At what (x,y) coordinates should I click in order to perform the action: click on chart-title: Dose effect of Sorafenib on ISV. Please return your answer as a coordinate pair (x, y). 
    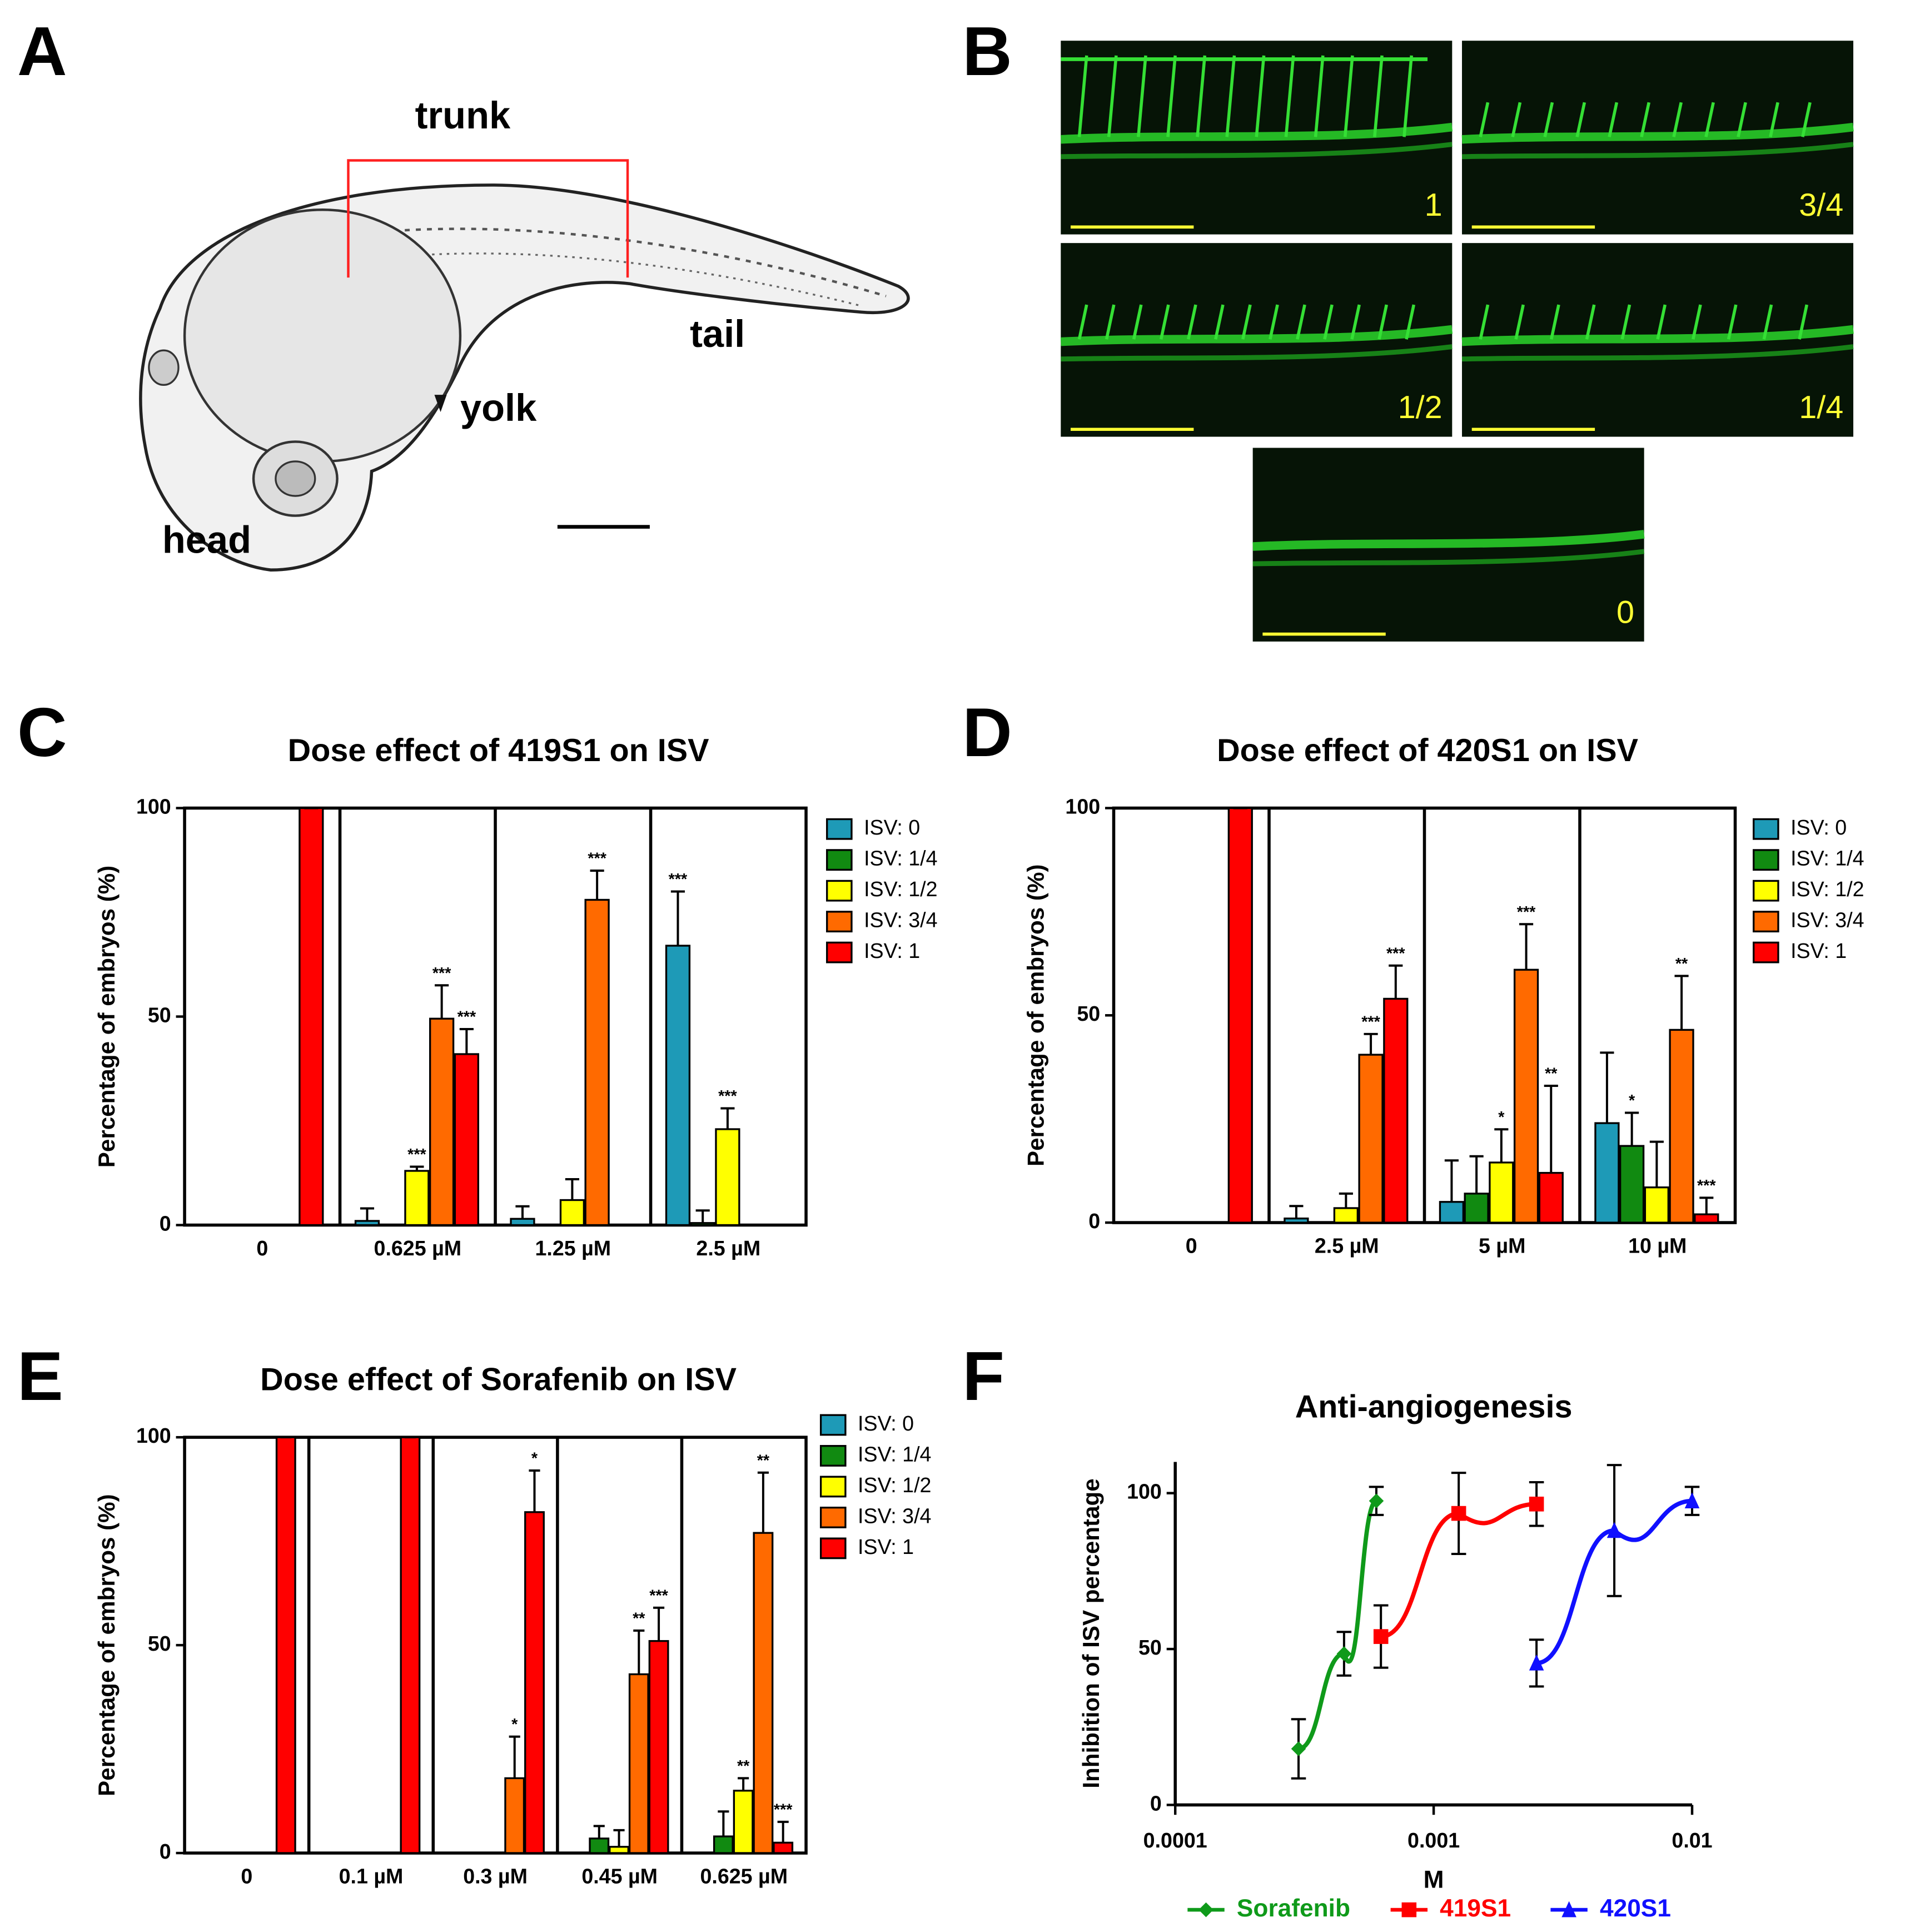
    Looking at the image, I should click on (498, 1379).